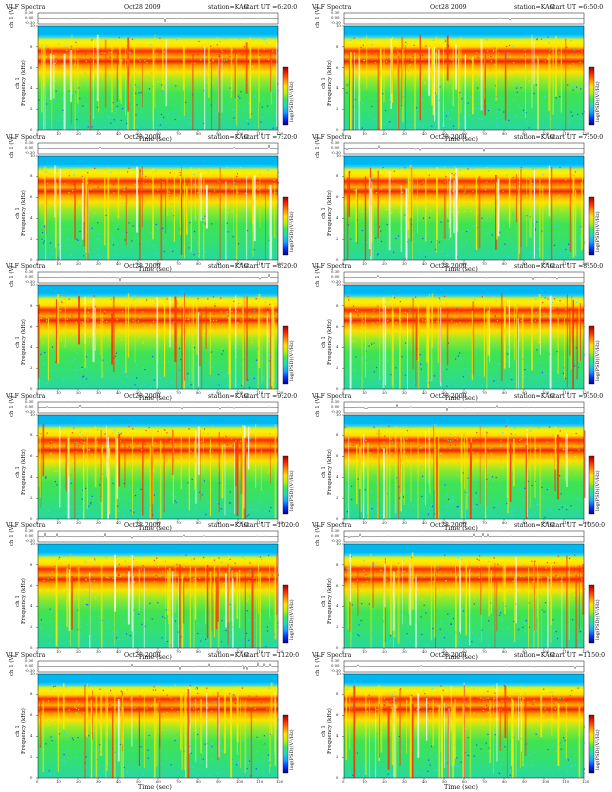 The image size is (612, 792). I want to click on waveform-trace, so click(464, 19).